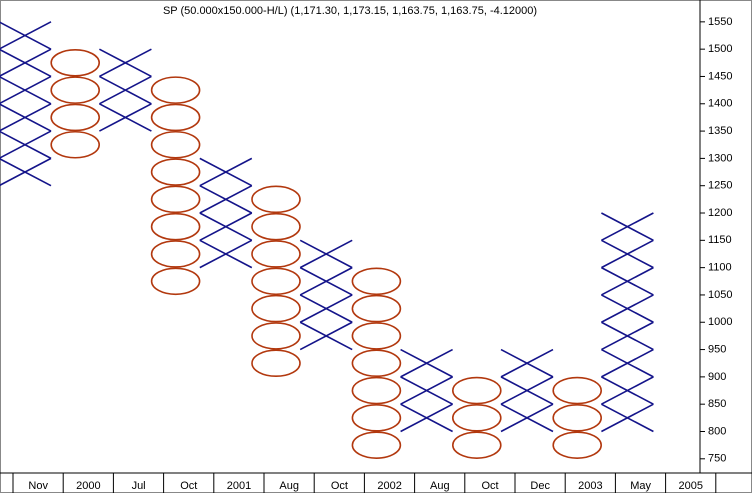  What do you see at coordinates (389, 486) in the screenshot?
I see `x-tick-label: 2002` at bounding box center [389, 486].